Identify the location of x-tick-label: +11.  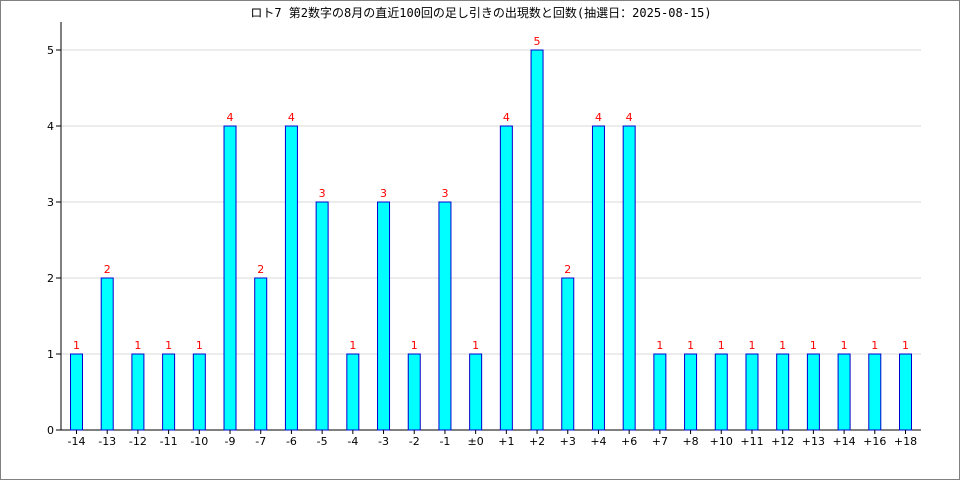
(751, 441).